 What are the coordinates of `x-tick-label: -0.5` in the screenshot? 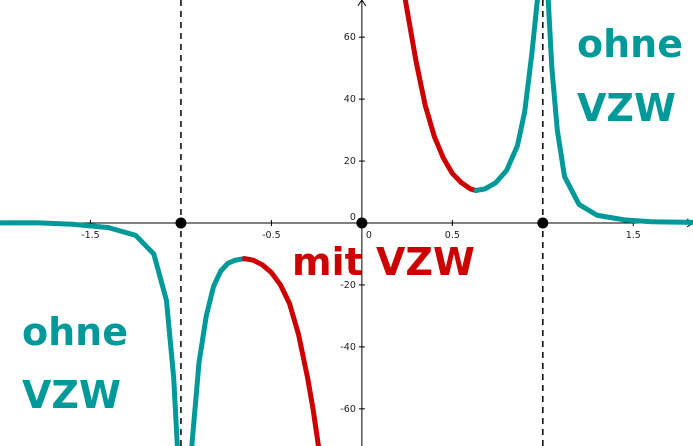 It's located at (271, 235).